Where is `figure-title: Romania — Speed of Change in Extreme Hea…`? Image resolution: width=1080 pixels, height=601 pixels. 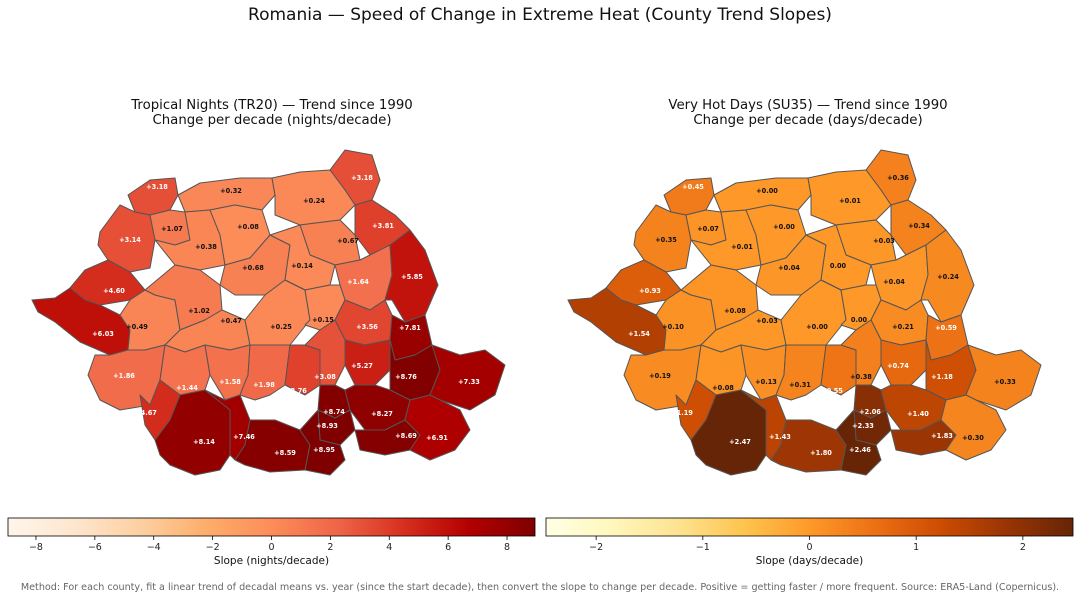
figure-title: Romania — Speed of Change in Extreme Hea… is located at coordinates (540, 15).